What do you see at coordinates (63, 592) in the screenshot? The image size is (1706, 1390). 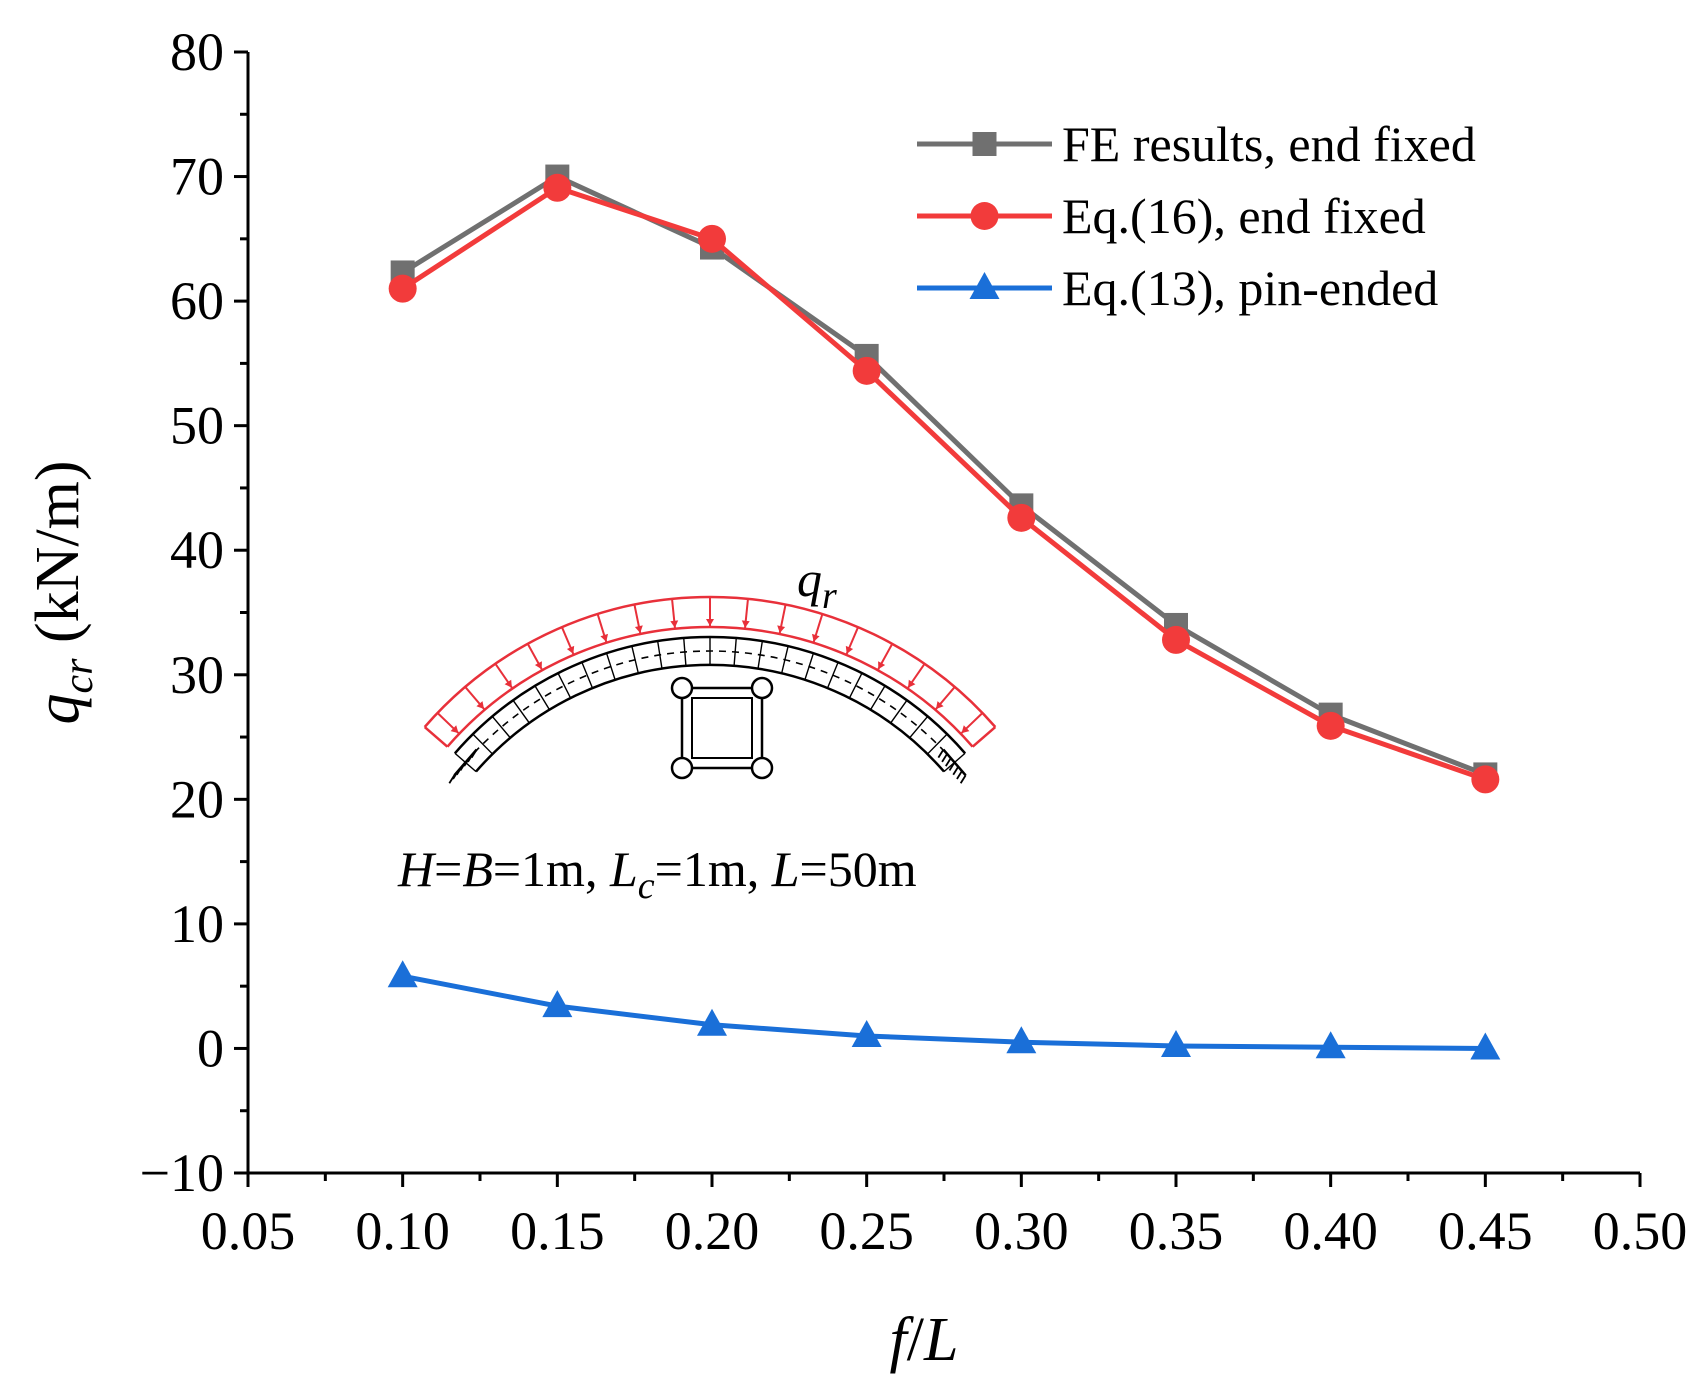 I see `y-axis-title: qcr (kN/m)` at bounding box center [63, 592].